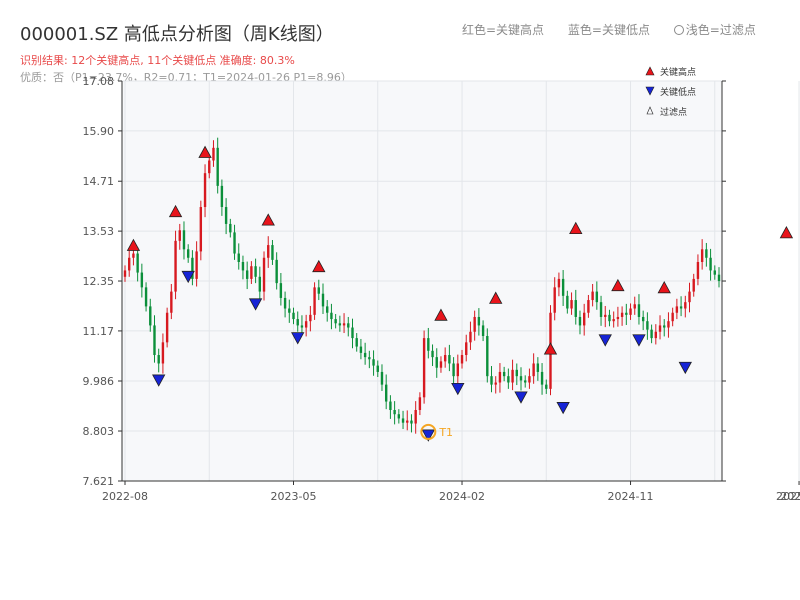  What do you see at coordinates (99, 381) in the screenshot?
I see `y-tick-label: 9.986` at bounding box center [99, 381].